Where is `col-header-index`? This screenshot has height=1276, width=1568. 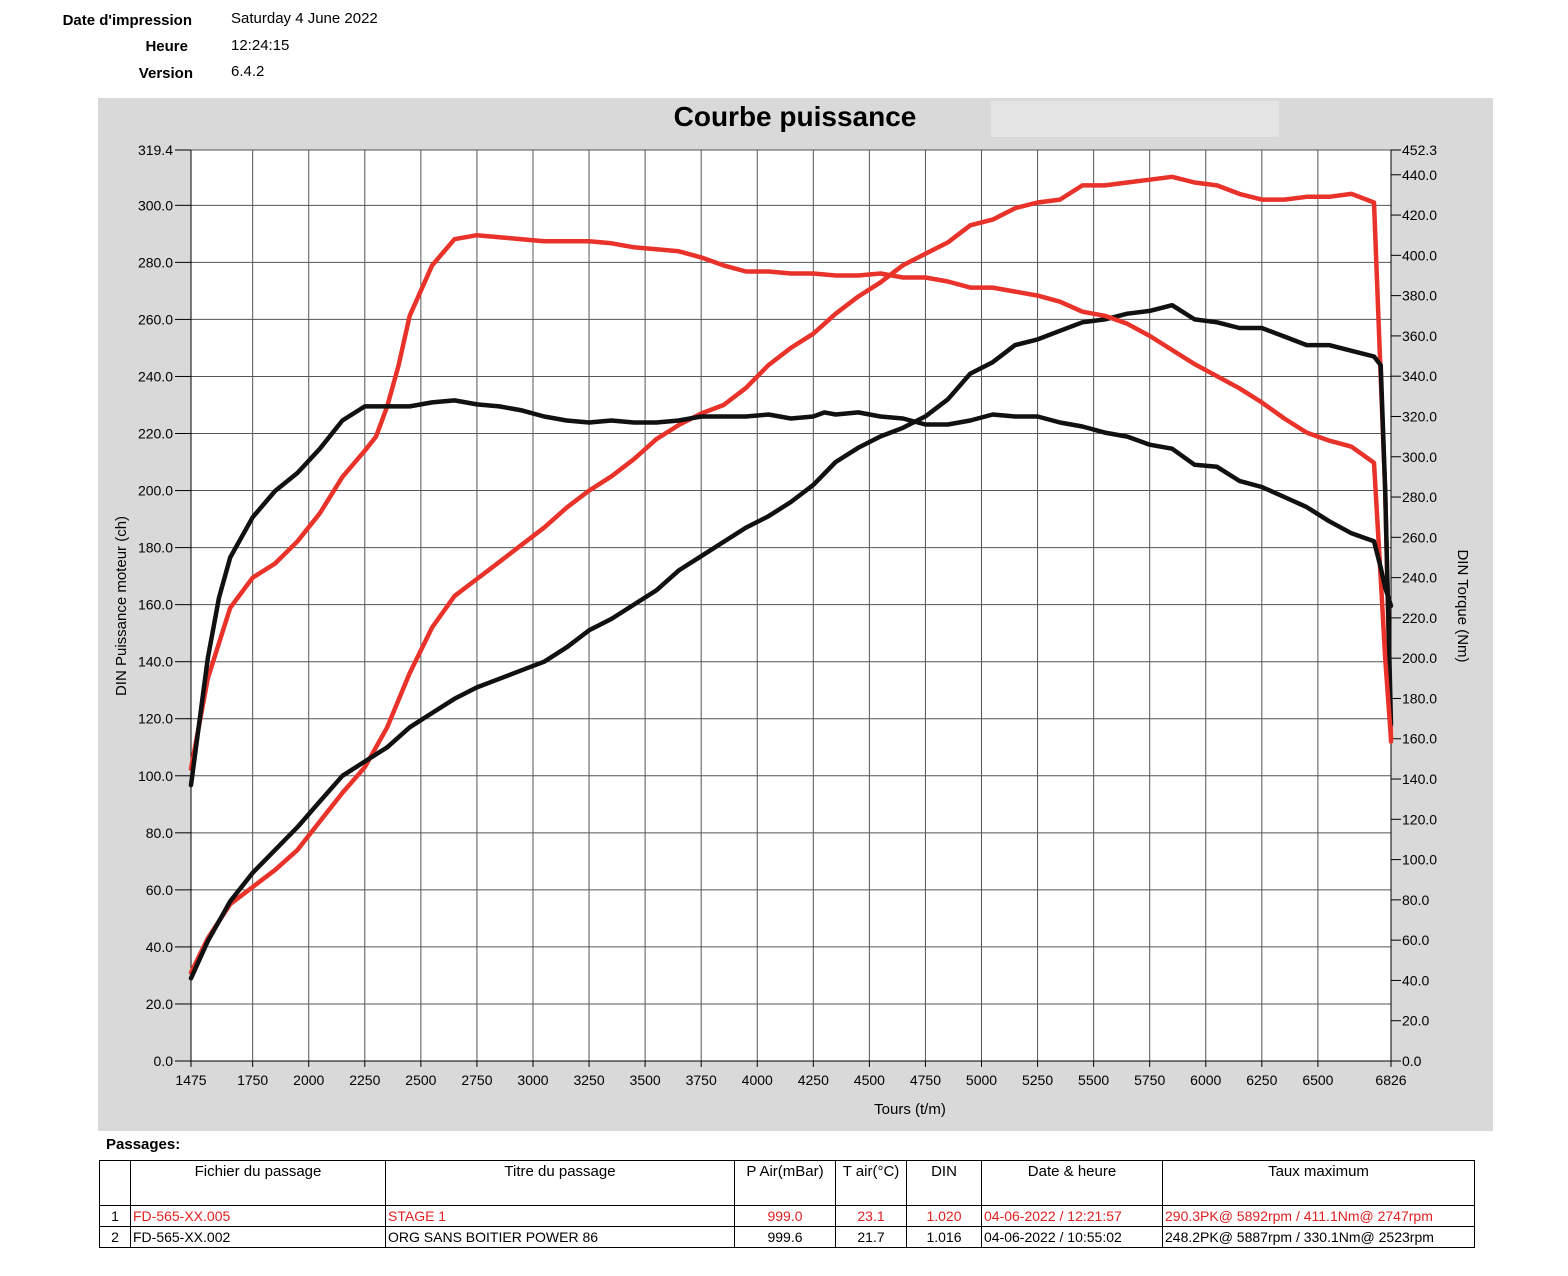 col-header-index is located at coordinates (115, 1183).